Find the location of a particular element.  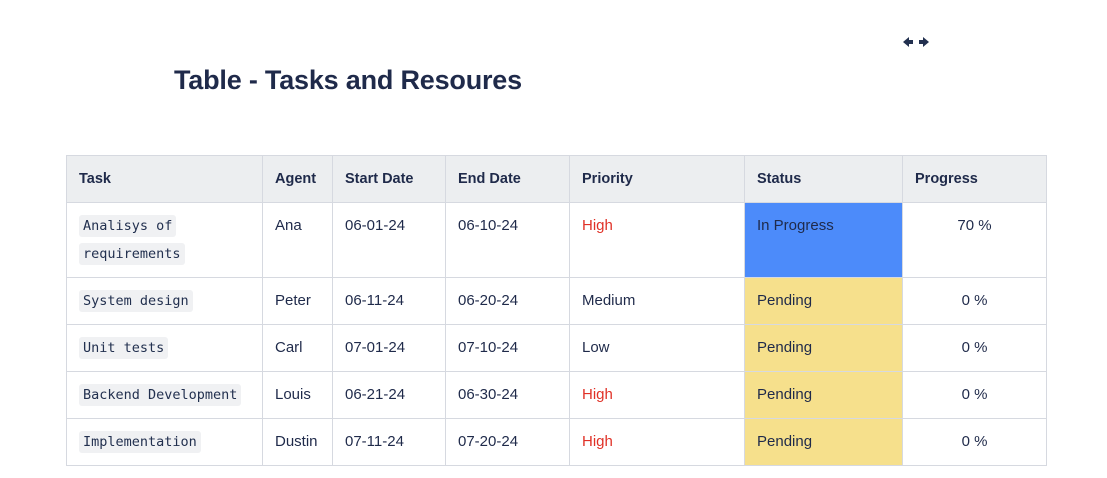

arrow-left-icon is located at coordinates (908, 42).